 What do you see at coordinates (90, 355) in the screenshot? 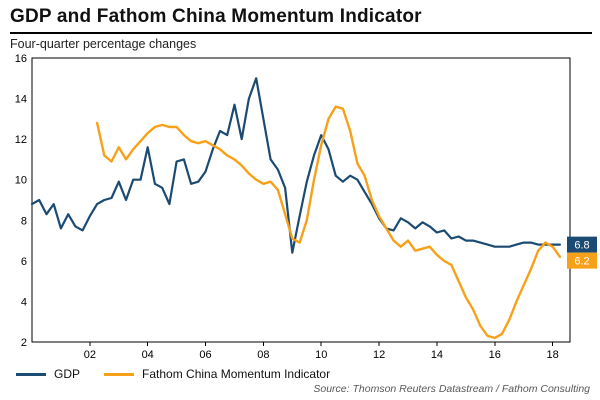
I see `svg-text: 02` at bounding box center [90, 355].